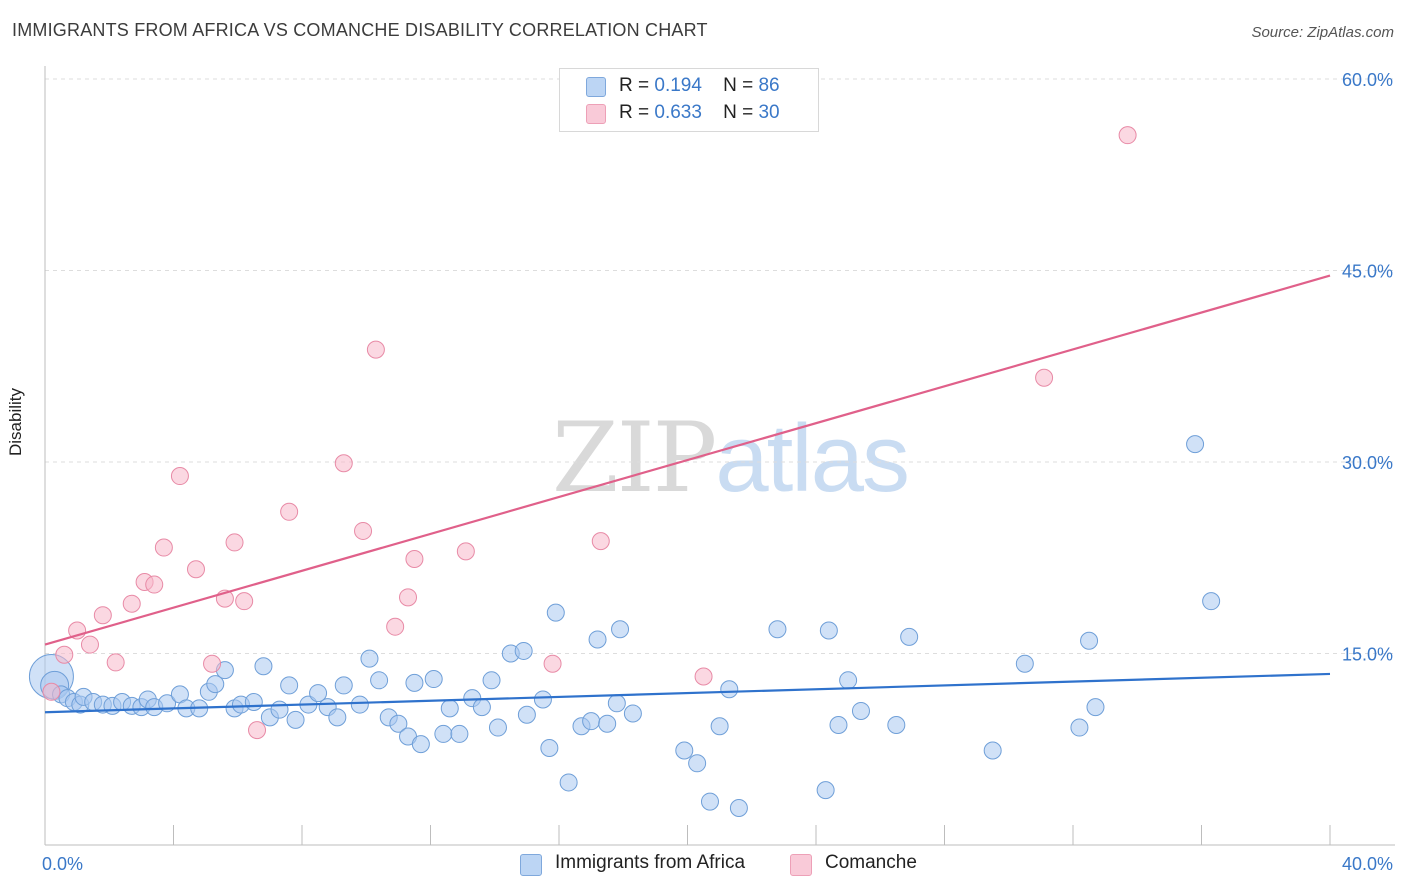 The image size is (1406, 892). Describe the element at coordinates (650, 862) in the screenshot. I see `bottom-legend-label: Immigrants from Africa` at that location.